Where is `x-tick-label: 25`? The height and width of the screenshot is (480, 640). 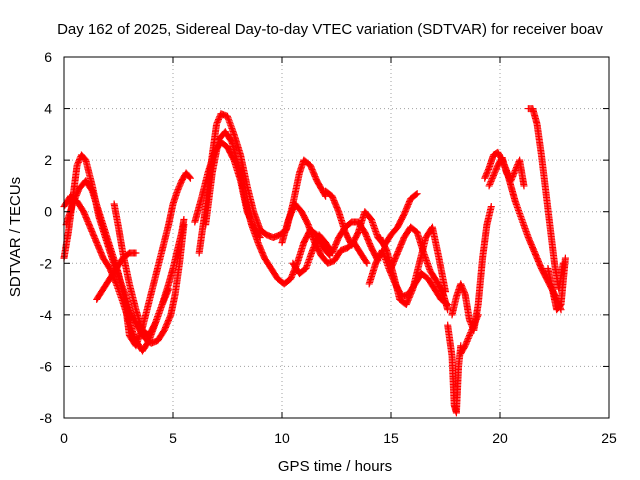
x-tick-label: 25 is located at coordinates (609, 438).